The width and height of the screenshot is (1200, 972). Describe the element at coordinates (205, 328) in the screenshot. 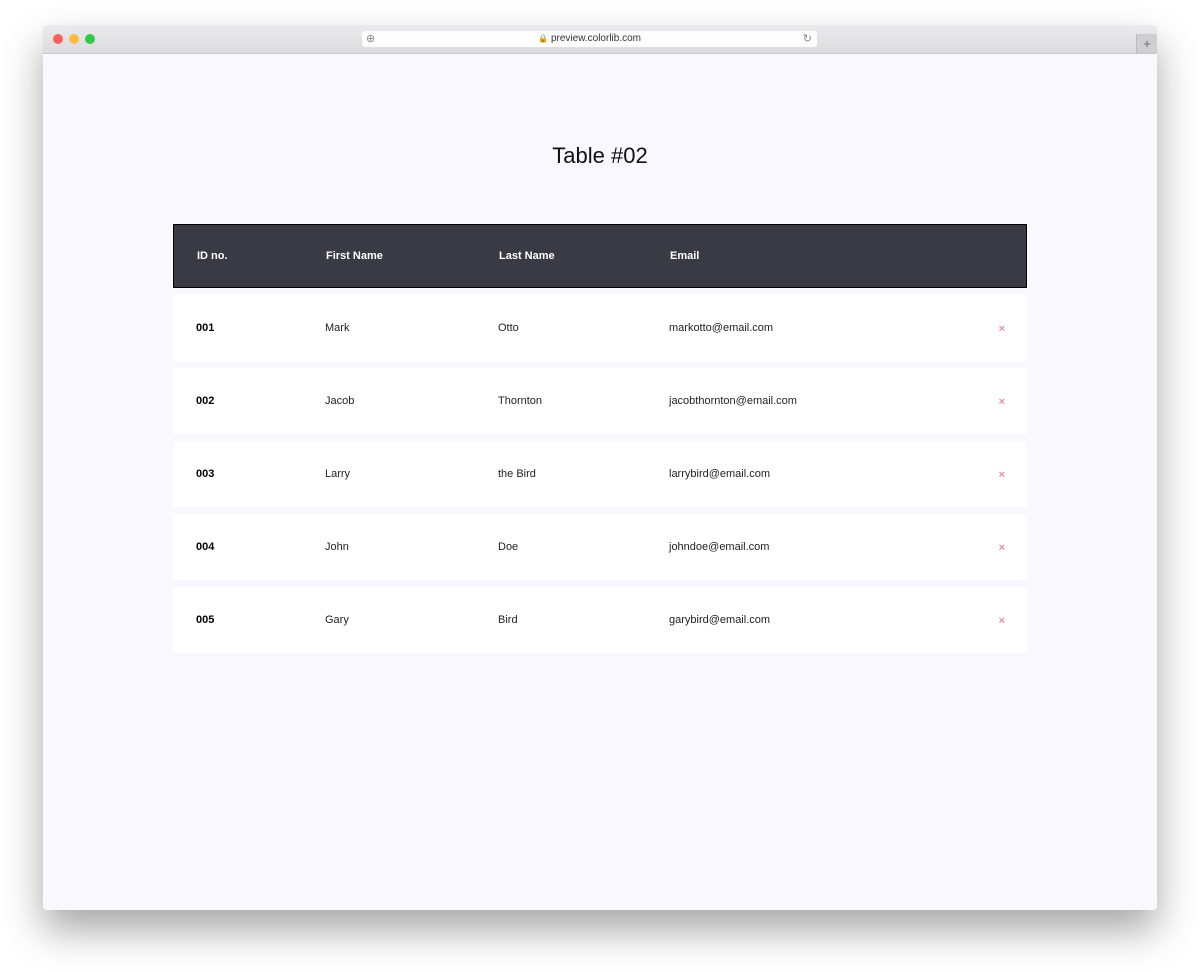

I see `cell-id: 001` at that location.